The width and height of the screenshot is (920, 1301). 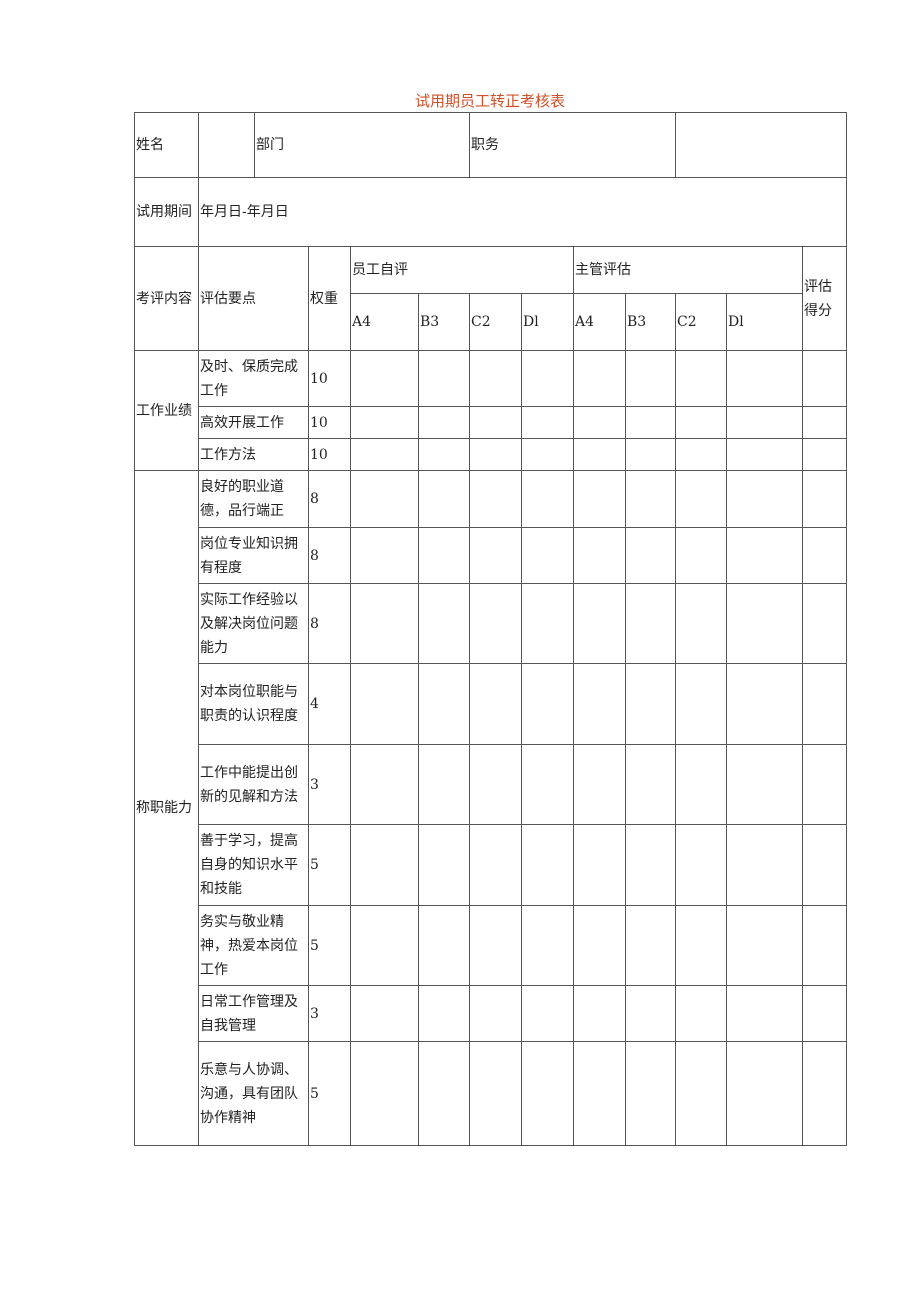 I want to click on period-value: 年月日-年月日, so click(x=522, y=212).